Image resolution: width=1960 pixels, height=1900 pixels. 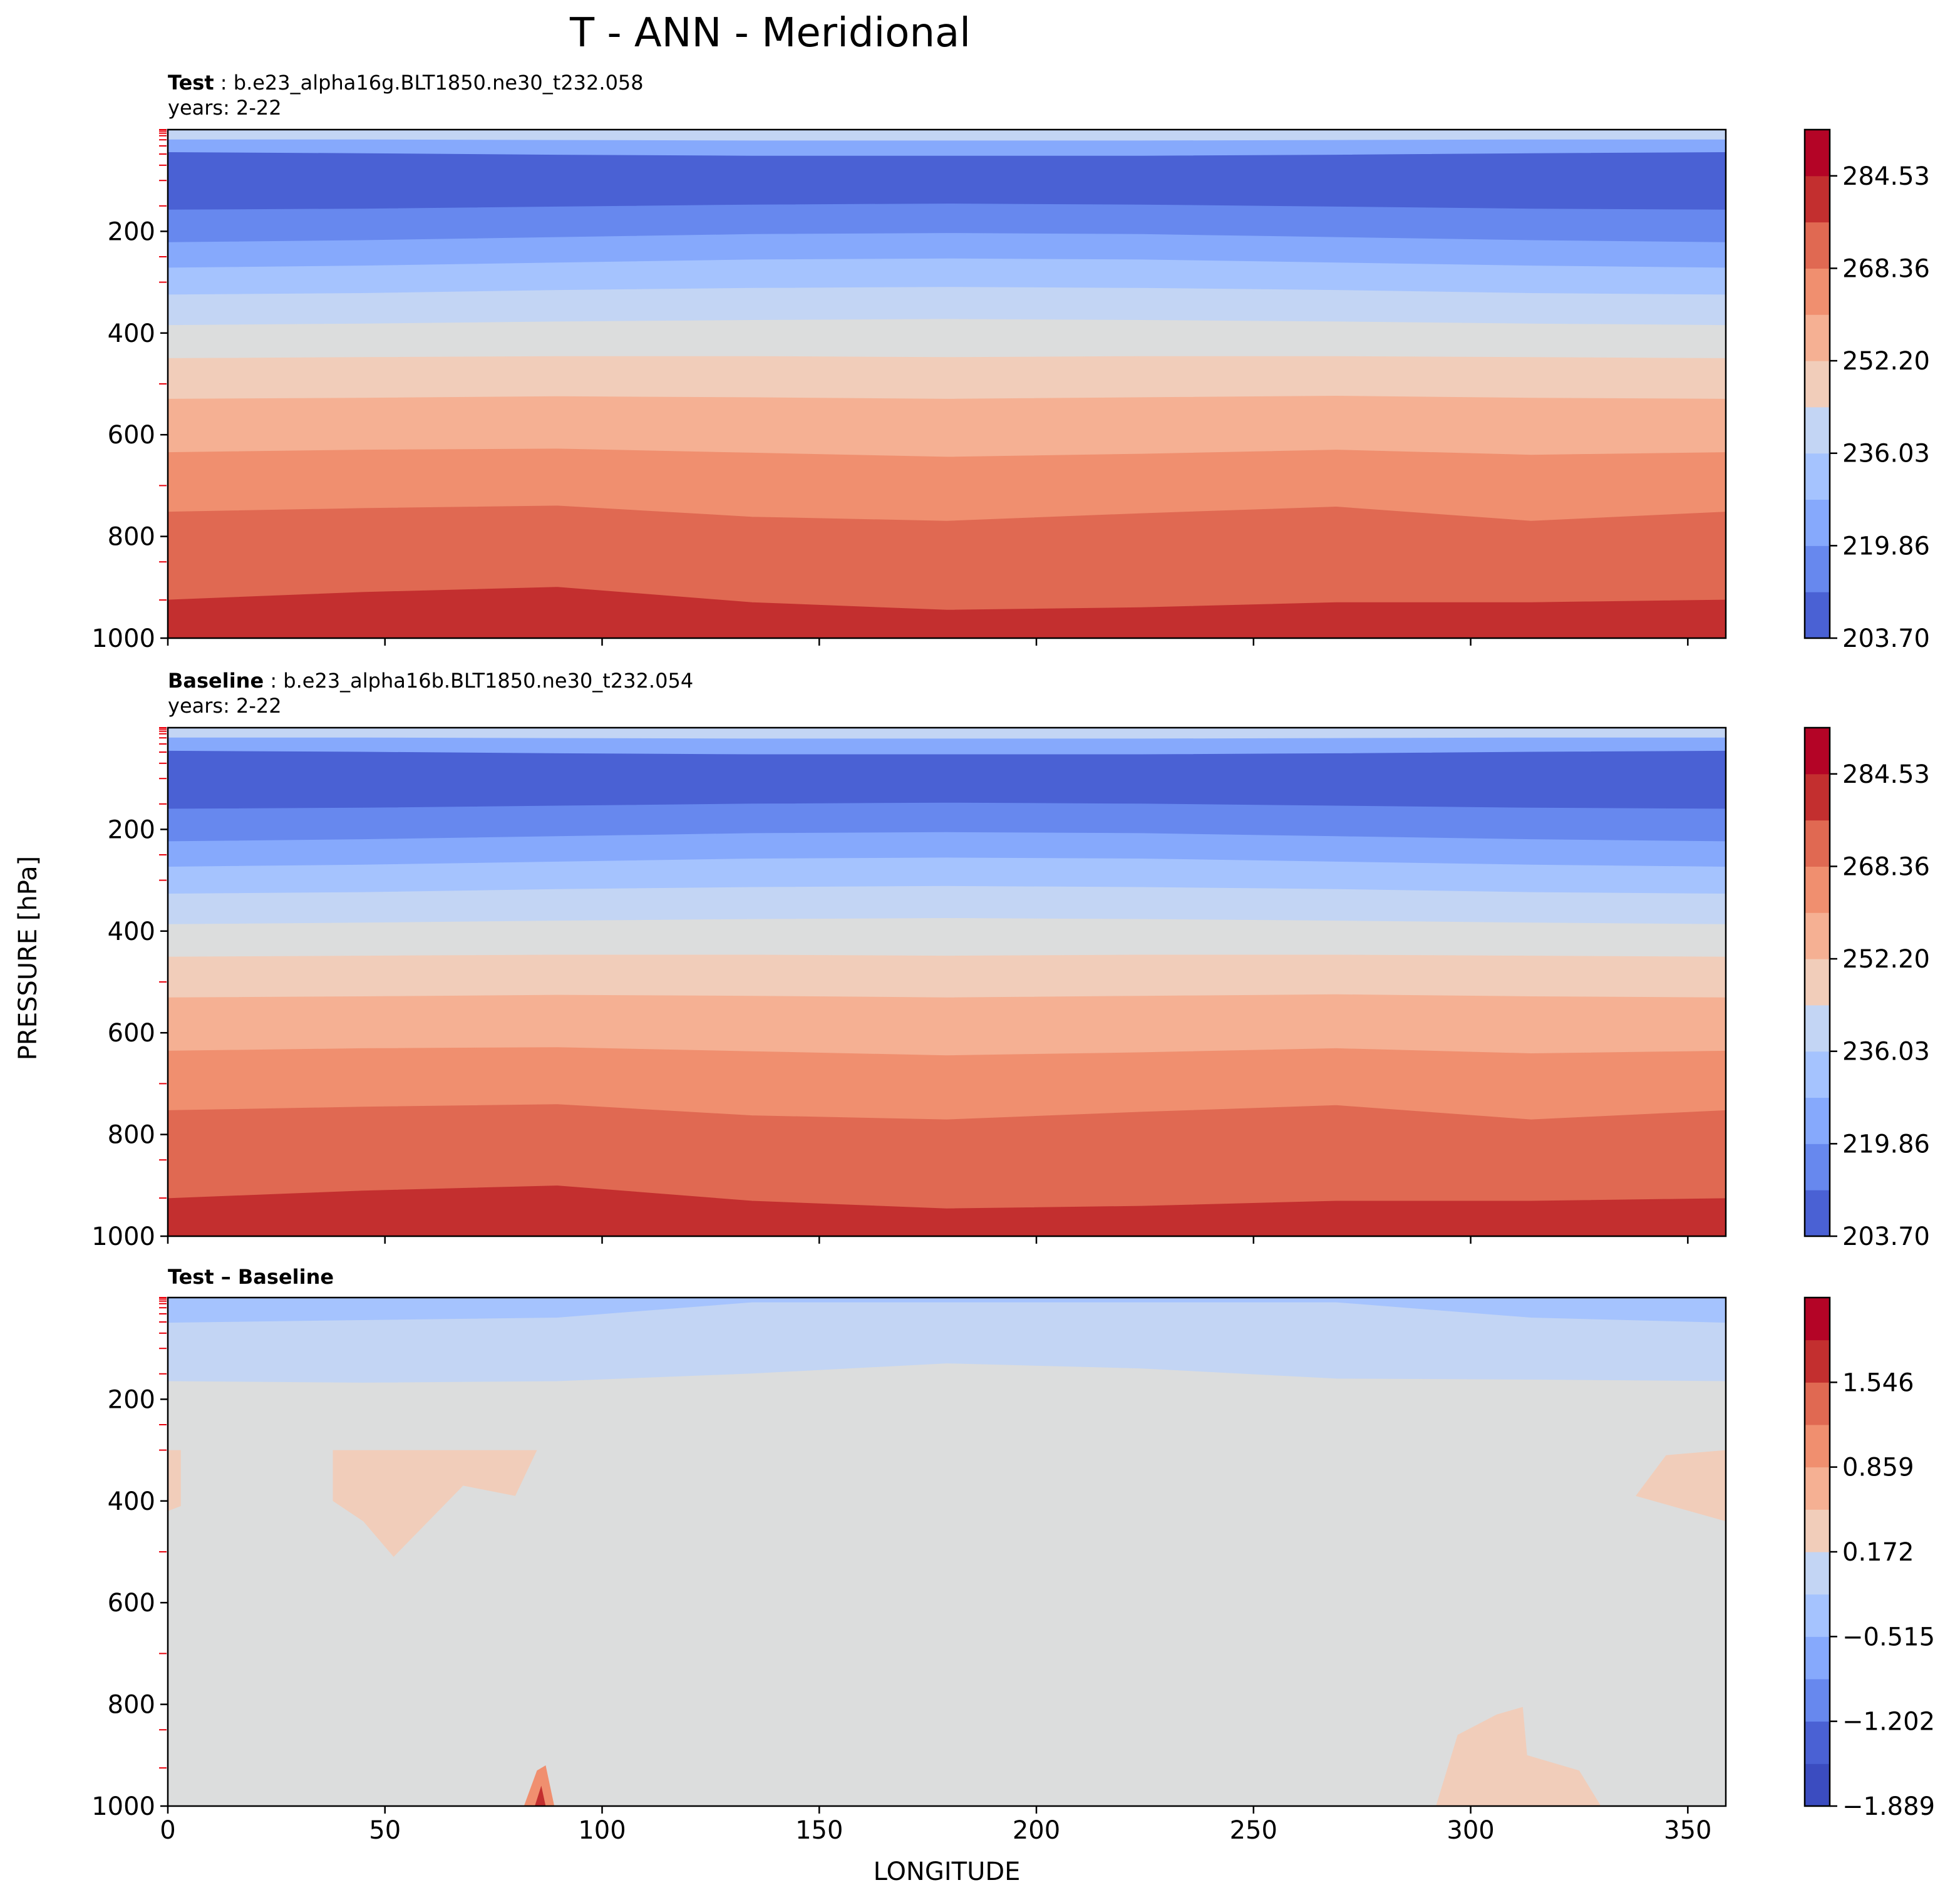 What do you see at coordinates (429, 83) in the screenshot?
I see `panel-title-text: : b.e23_alpha16g.BLT1850.ne30_t232.058` at bounding box center [429, 83].